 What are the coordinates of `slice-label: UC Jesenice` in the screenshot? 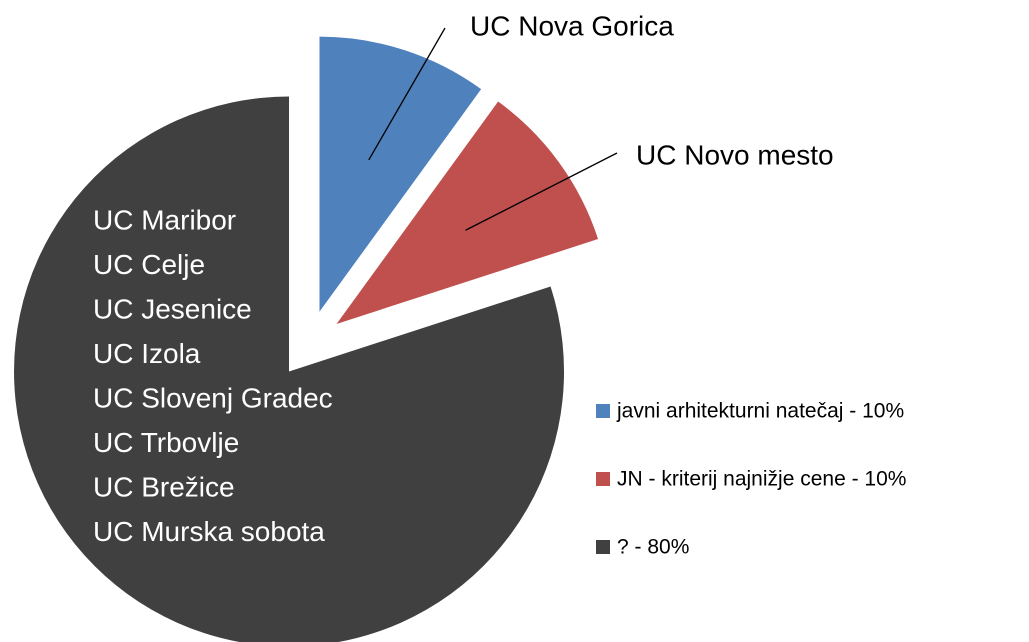 It's located at (172, 308).